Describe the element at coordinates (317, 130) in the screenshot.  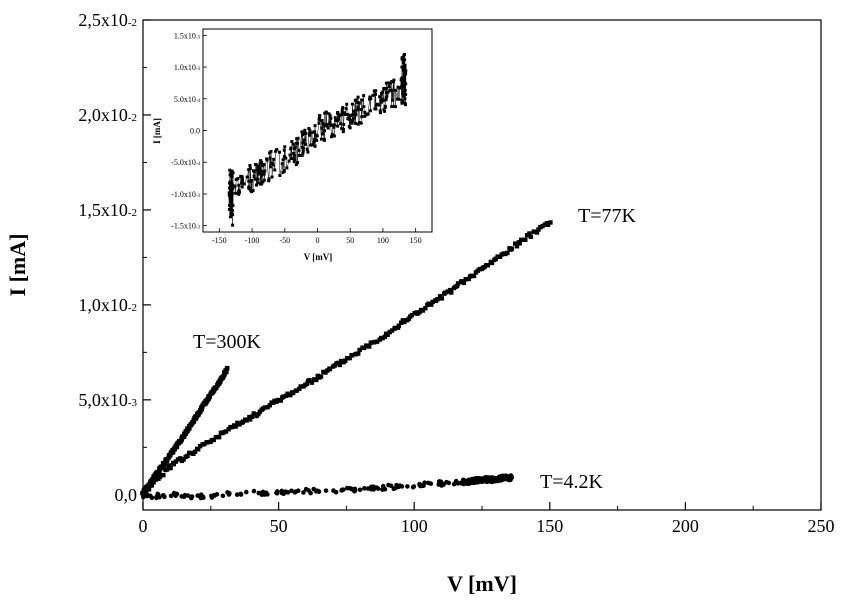
I see `inset-plot-frame` at that location.